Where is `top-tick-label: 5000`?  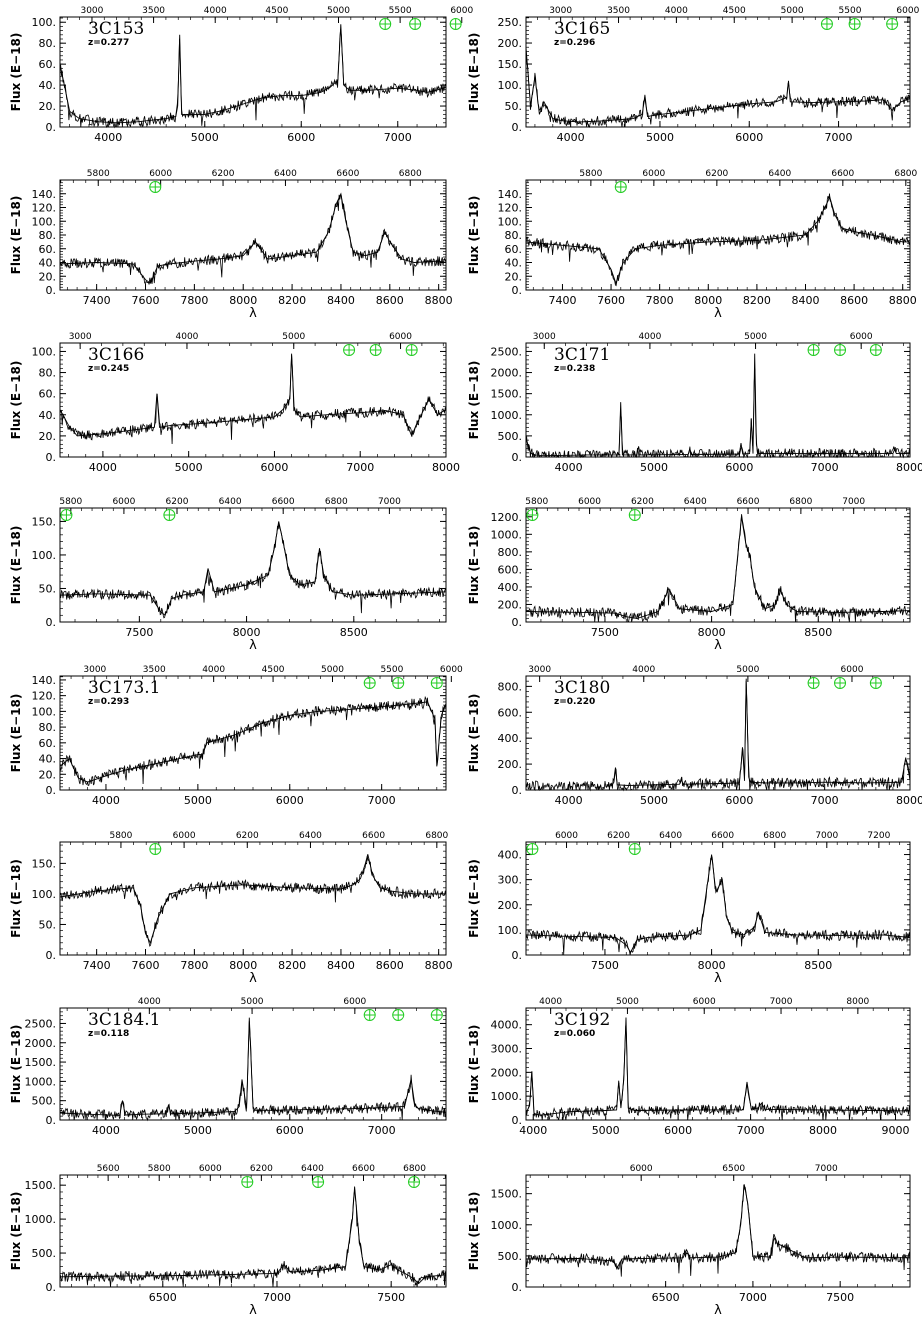
top-tick-label: 5000 is located at coordinates (747, 670).